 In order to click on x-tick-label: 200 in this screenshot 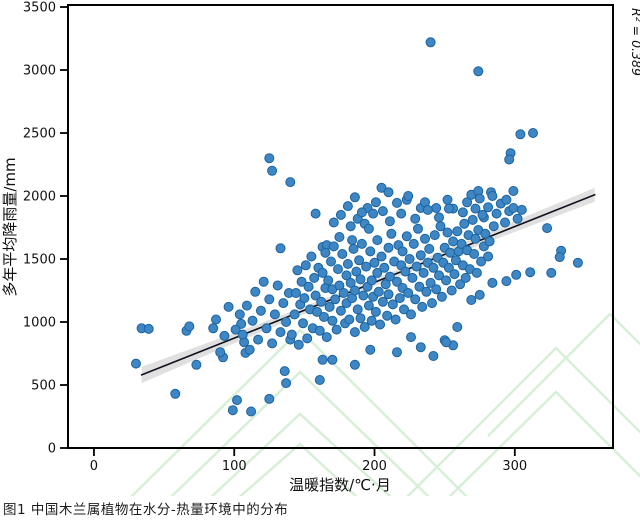, I will do `click(374, 466)`.